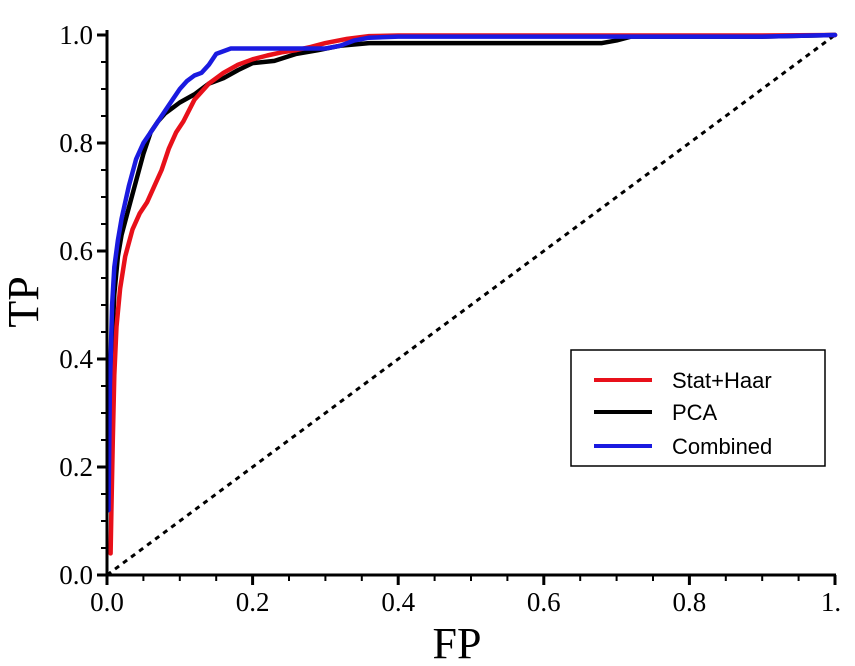  I want to click on x-tick-label: 0.0, so click(107, 602).